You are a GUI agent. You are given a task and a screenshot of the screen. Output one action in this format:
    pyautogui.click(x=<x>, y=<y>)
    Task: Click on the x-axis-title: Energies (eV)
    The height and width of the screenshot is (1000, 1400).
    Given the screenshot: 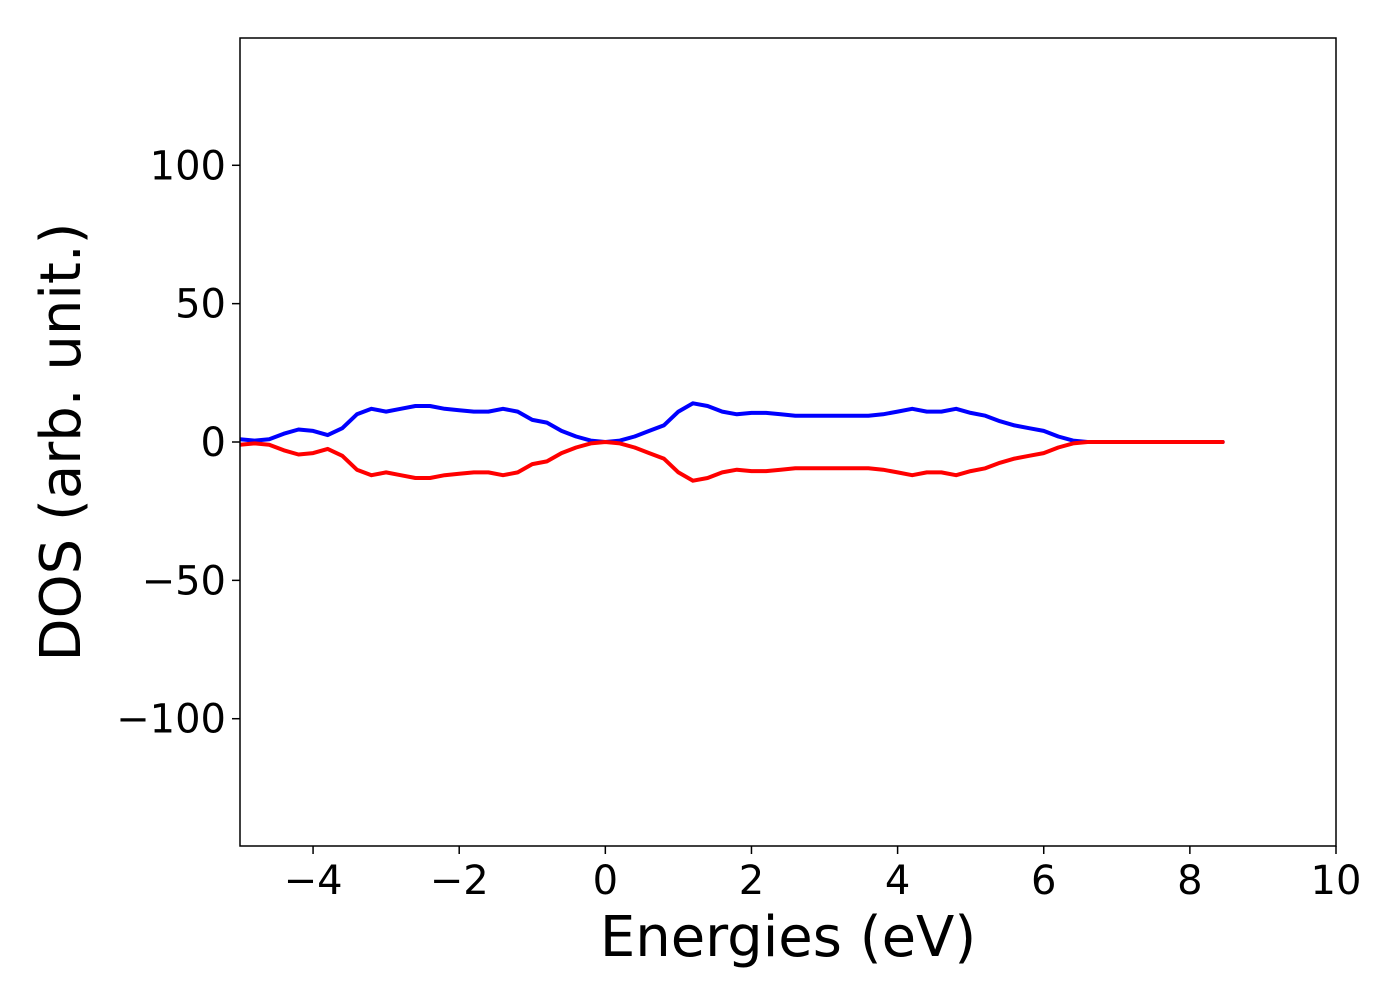 What is the action you would take?
    pyautogui.click(x=788, y=937)
    